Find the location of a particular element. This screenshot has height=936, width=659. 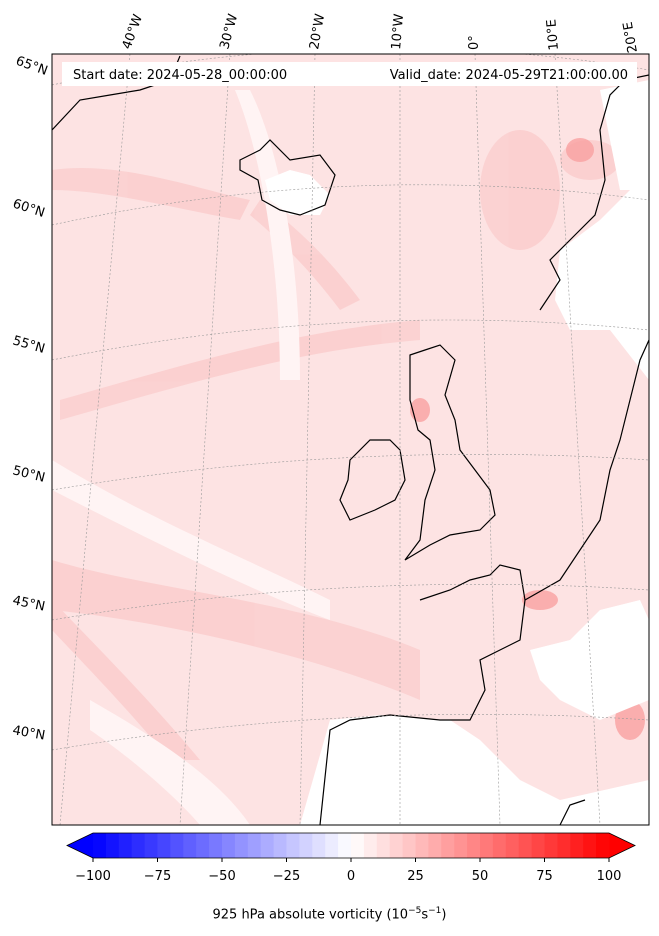

colorbar-label: 925 hPa absolute vorticity (10−5s−1) is located at coordinates (329, 914).